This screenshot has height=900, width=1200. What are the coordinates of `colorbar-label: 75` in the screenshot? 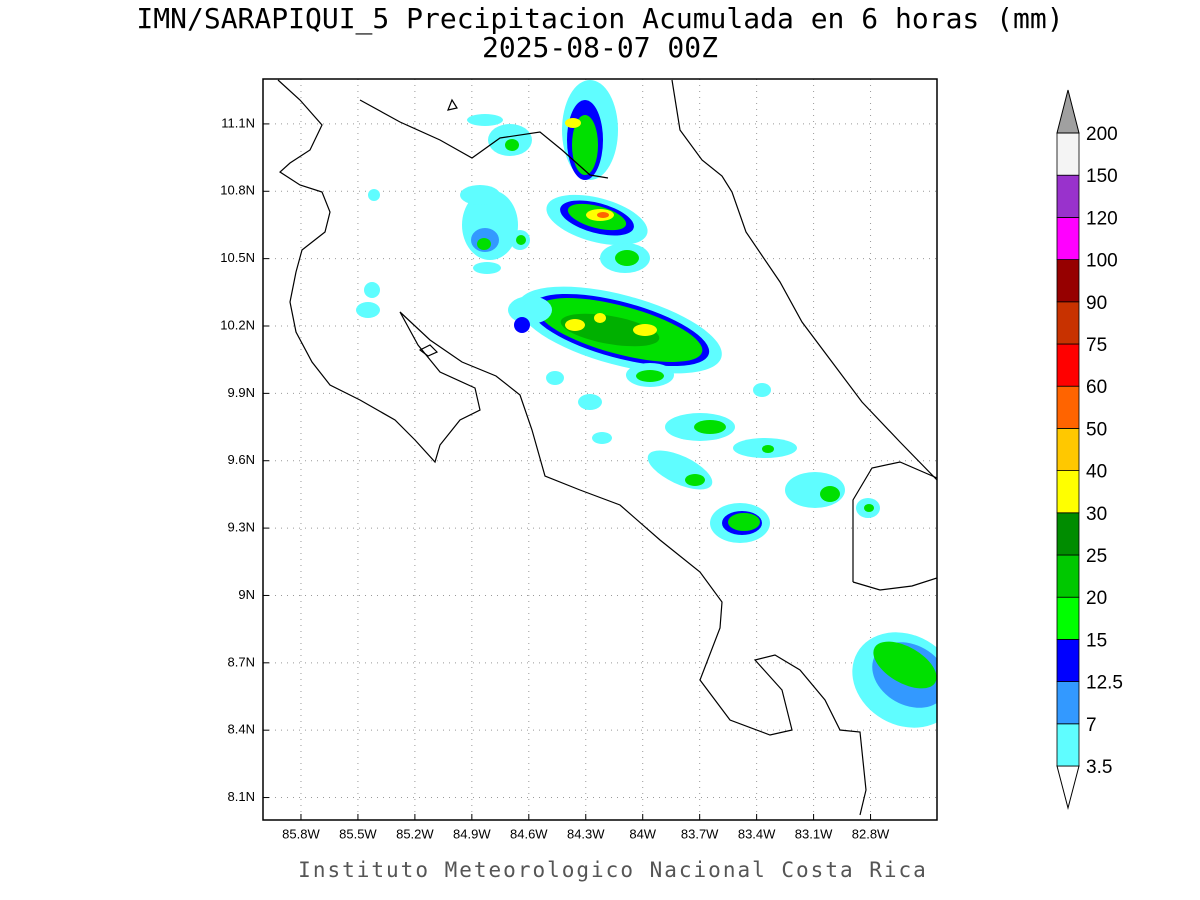 It's located at (1096, 345).